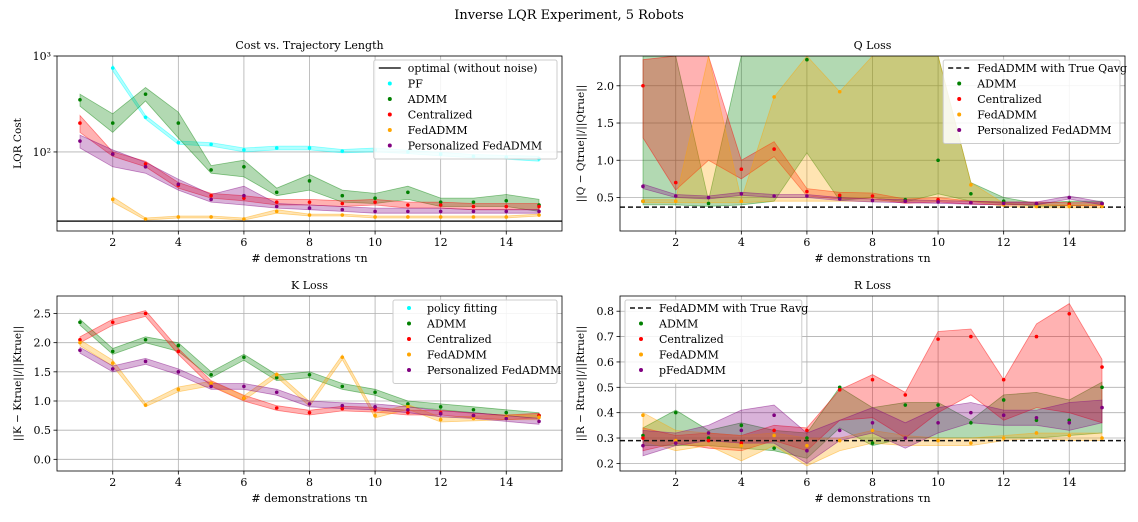 This screenshot has width=1138, height=522. Describe the element at coordinates (872, 385) in the screenshot. I see `plot-area-r` at that location.